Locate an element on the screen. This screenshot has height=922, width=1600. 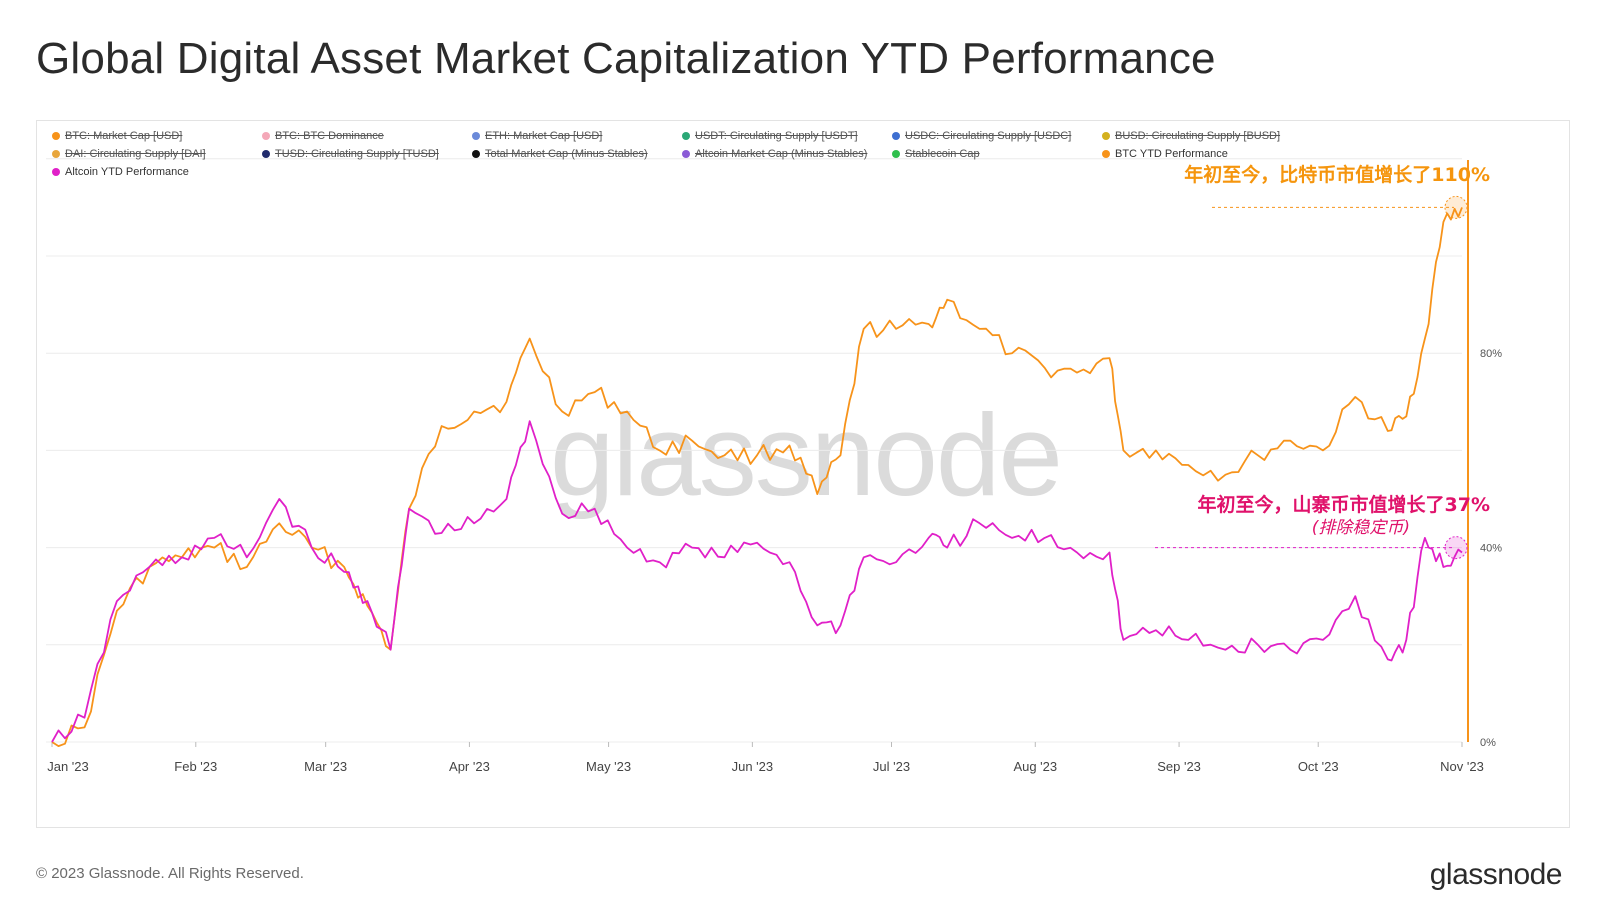
legend-item: BTC: Market Cap [USD] is located at coordinates (117, 136).